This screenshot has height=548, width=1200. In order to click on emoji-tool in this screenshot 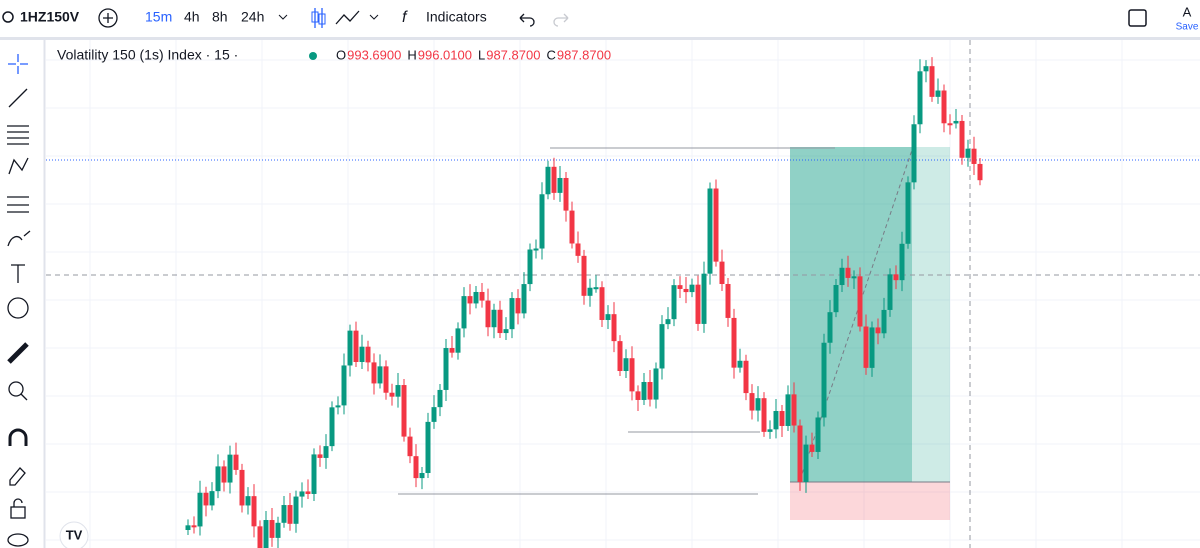, I will do `click(18, 308)`.